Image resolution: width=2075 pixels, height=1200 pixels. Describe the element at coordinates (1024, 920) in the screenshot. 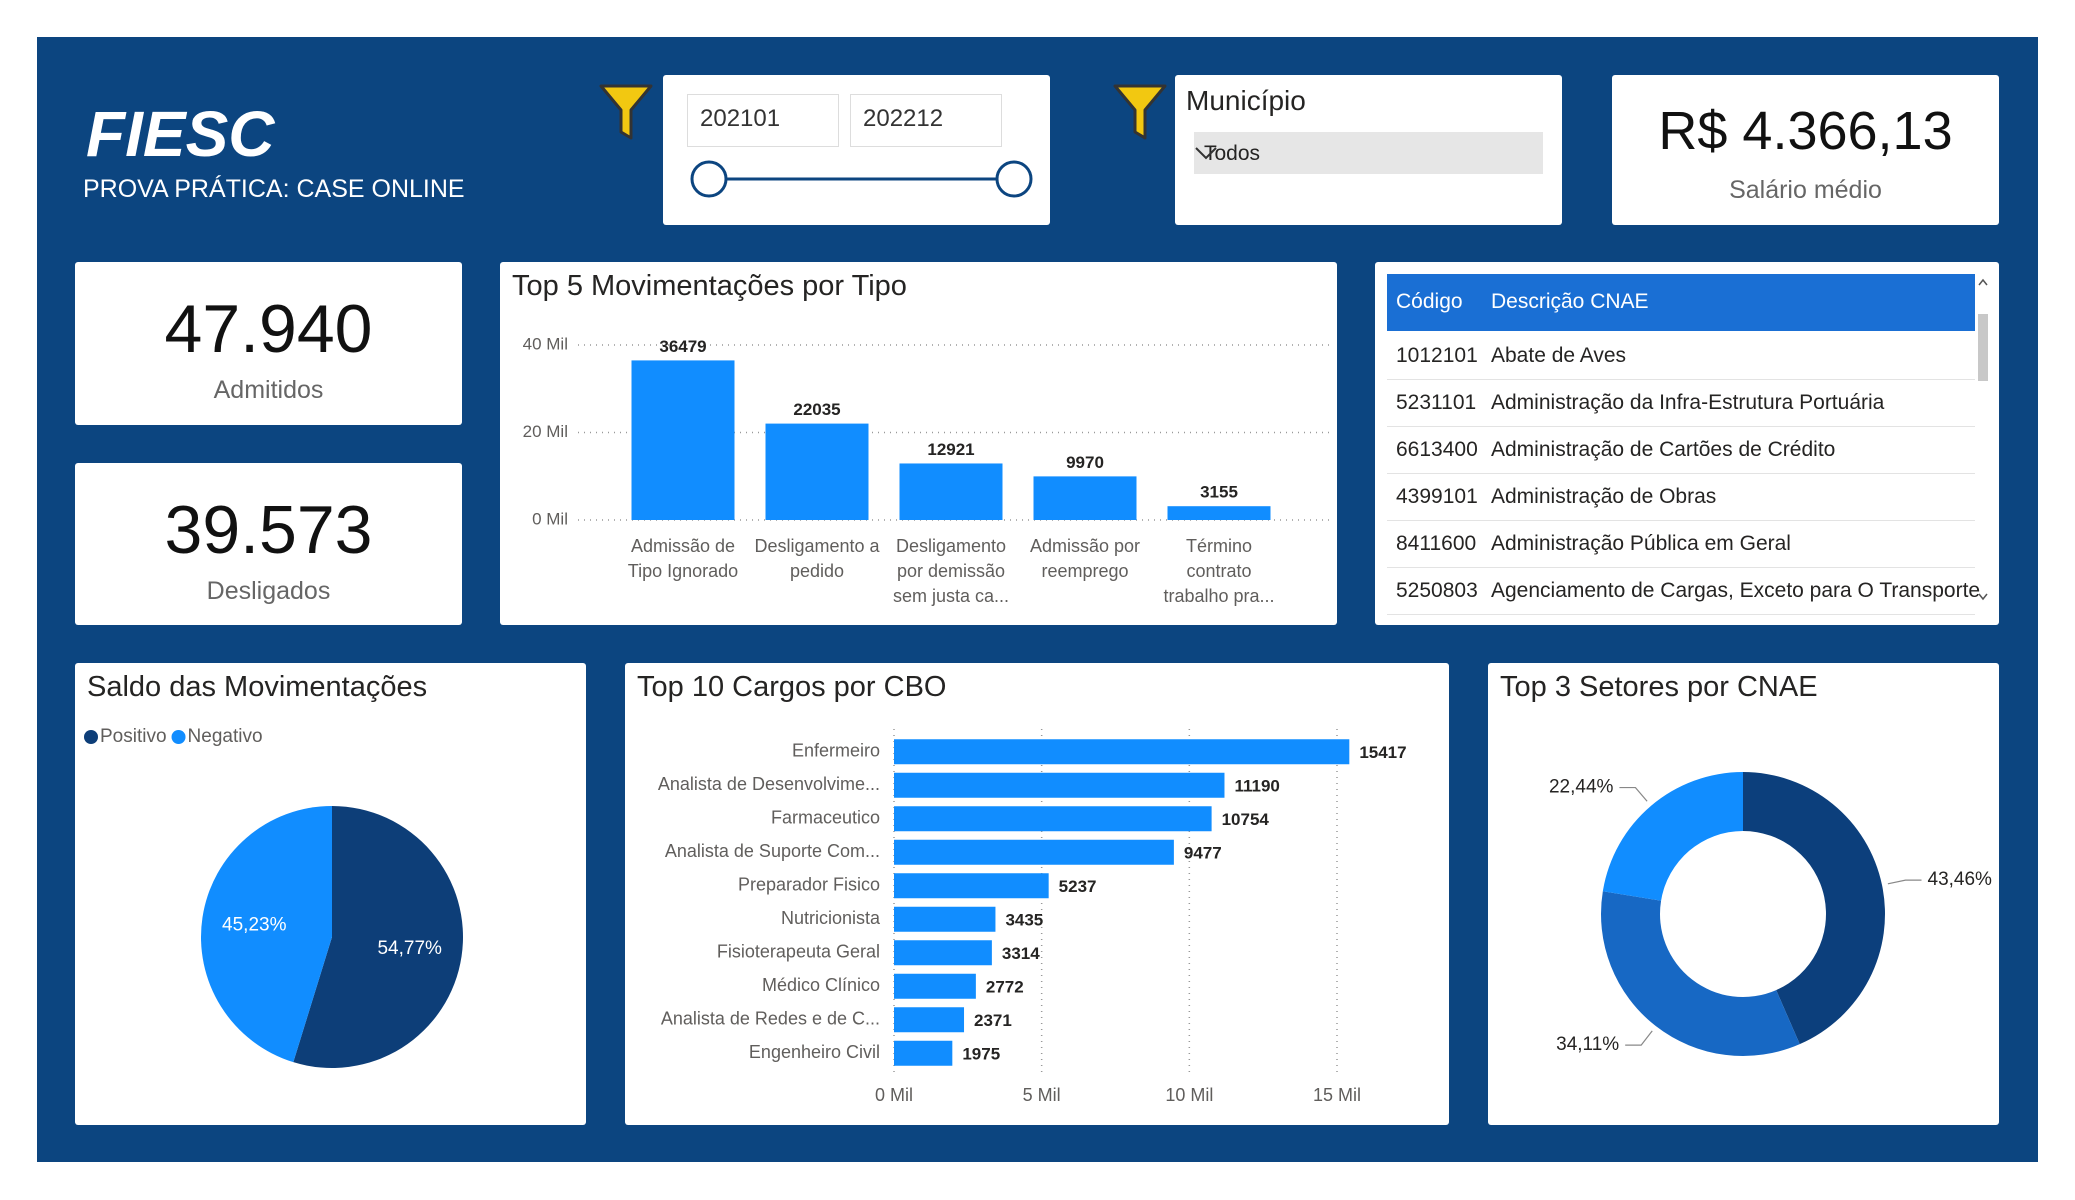

I see `data-label: 3435` at that location.